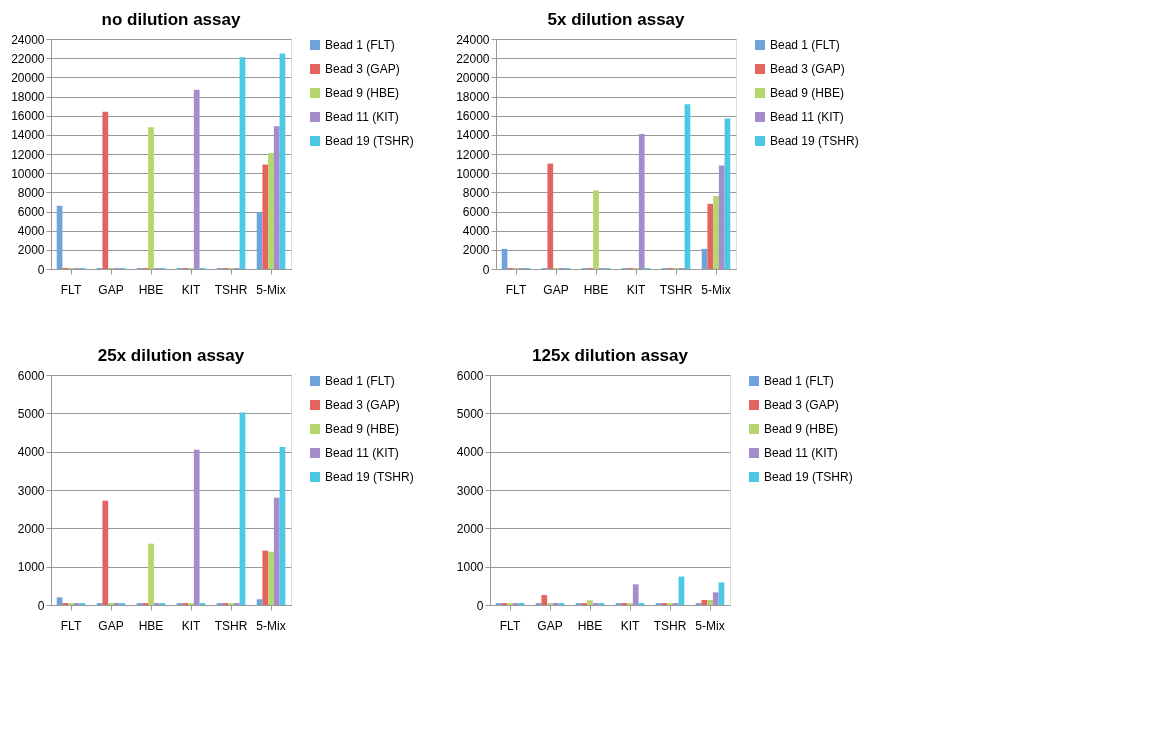  Describe the element at coordinates (610, 355) in the screenshot. I see `chart-title: 125x dilution assay` at that location.